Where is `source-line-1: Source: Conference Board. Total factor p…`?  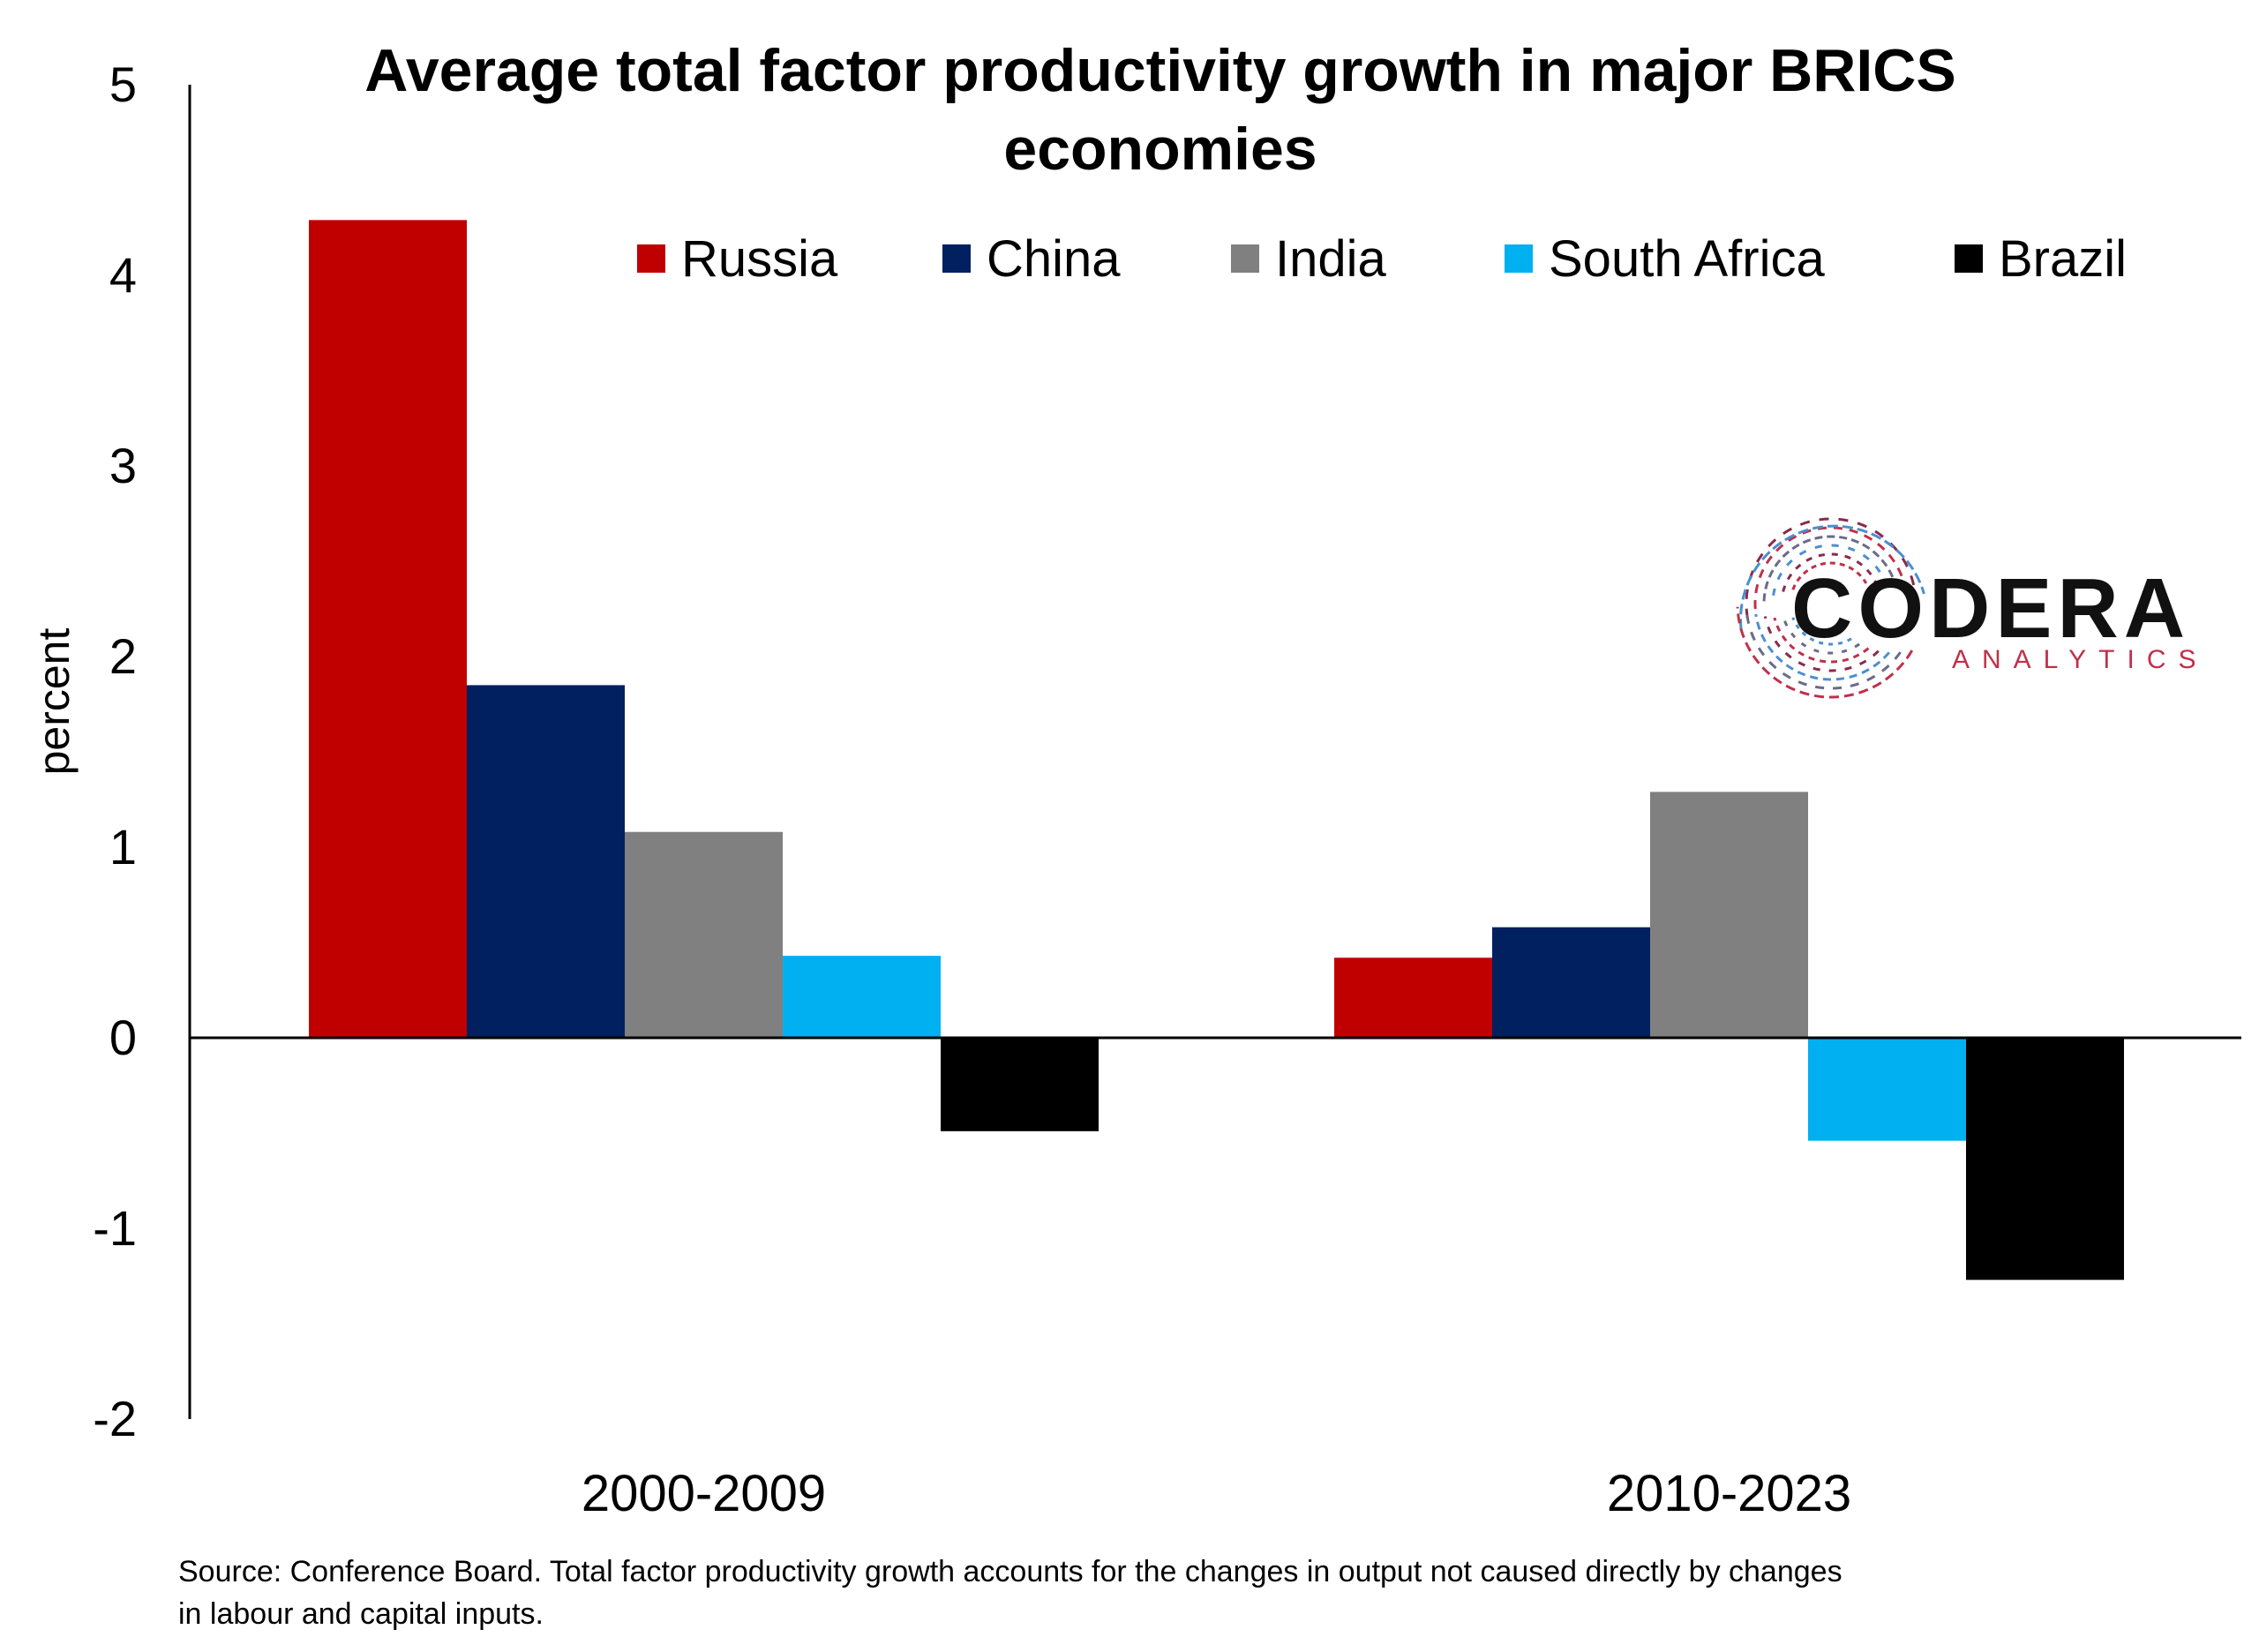
source-line-1: Source: Conference Board. Total factor p… is located at coordinates (1010, 1571).